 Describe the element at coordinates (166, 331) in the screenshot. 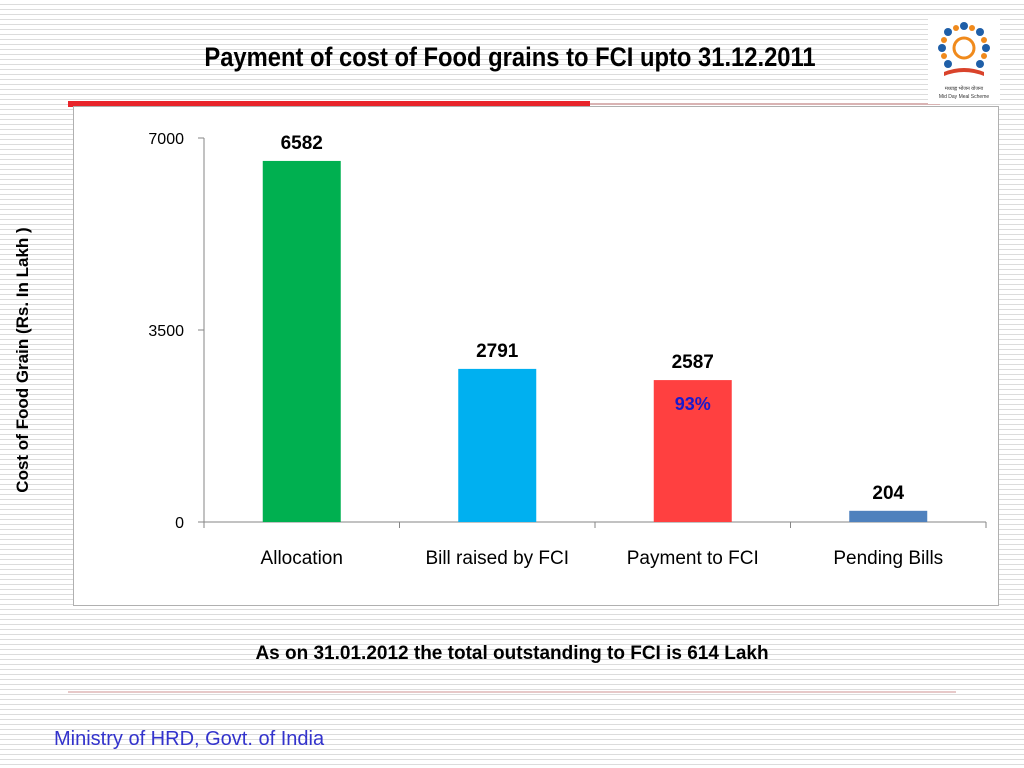

I see `y-tick-label: 3500` at that location.